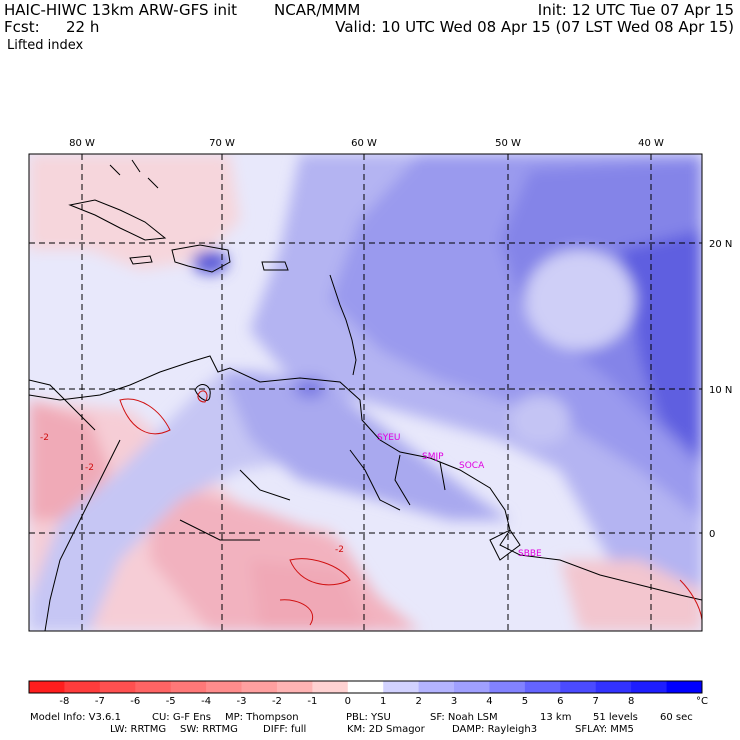  I want to click on colorbar-tick-label: -3, so click(242, 701).